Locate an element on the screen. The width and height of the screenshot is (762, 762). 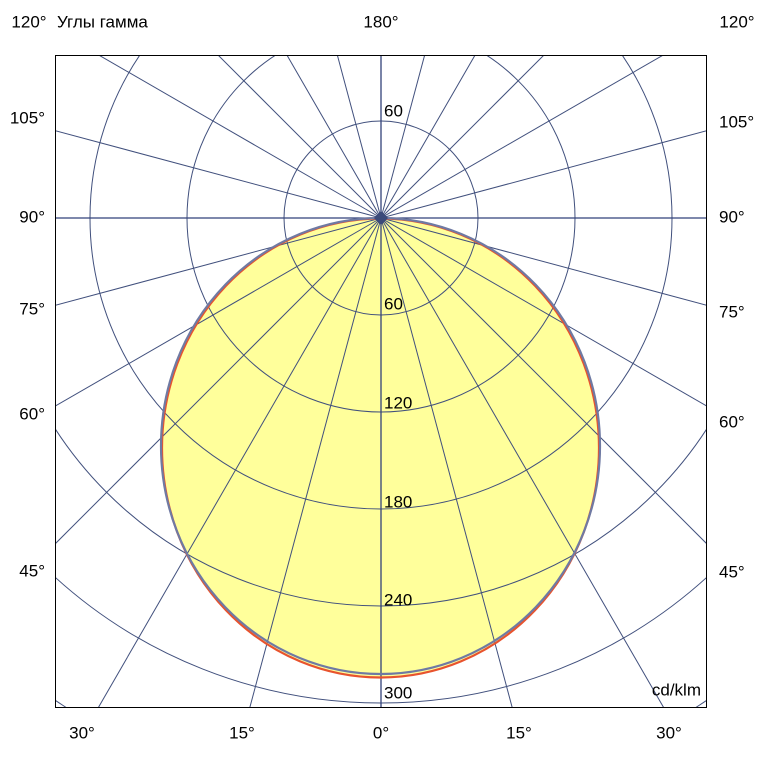
gamma-label-right-90: 90° is located at coordinates (732, 217).